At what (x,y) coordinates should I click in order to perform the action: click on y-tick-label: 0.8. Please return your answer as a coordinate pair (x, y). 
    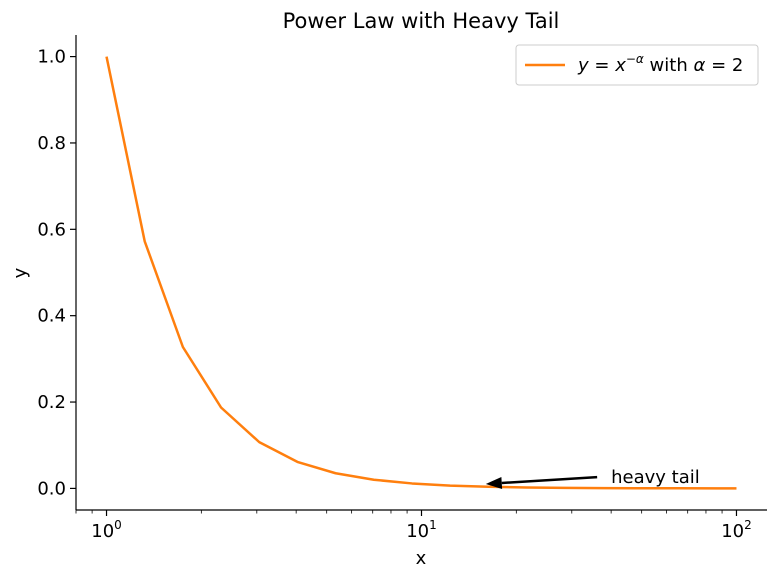
    Looking at the image, I should click on (51, 143).